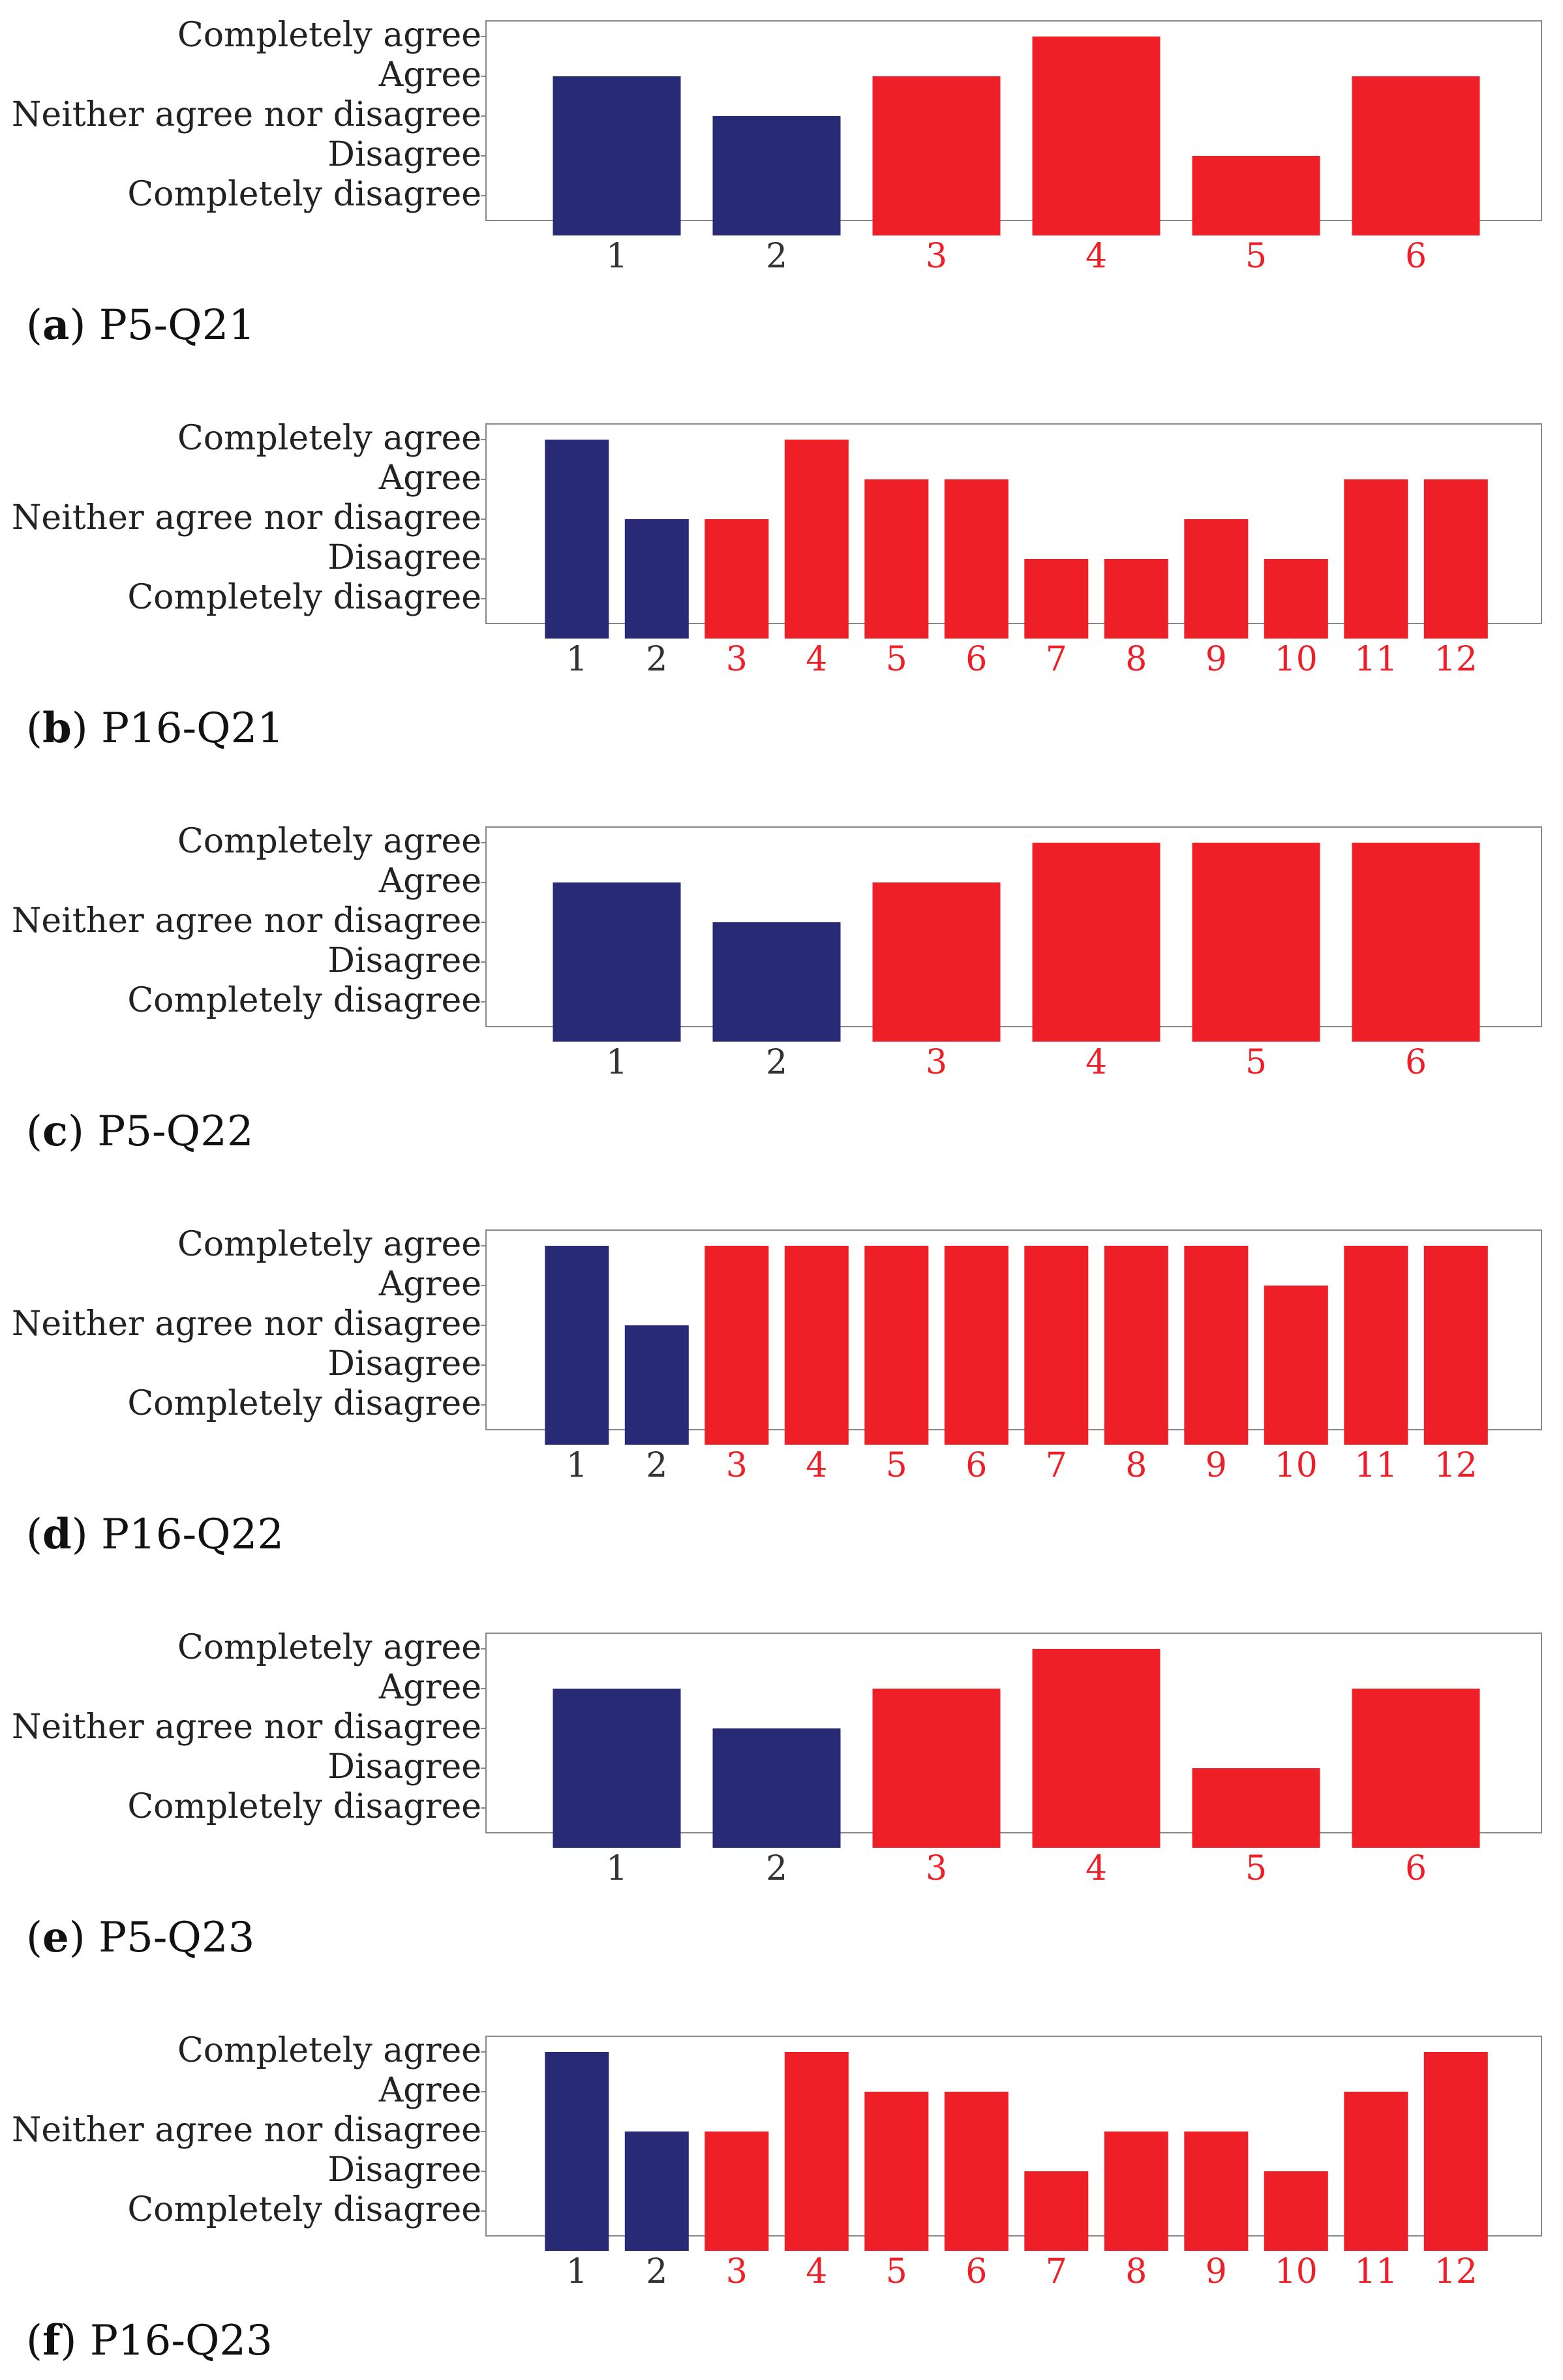  I want to click on caption-d: (d) P16-Q22, so click(155, 1535).